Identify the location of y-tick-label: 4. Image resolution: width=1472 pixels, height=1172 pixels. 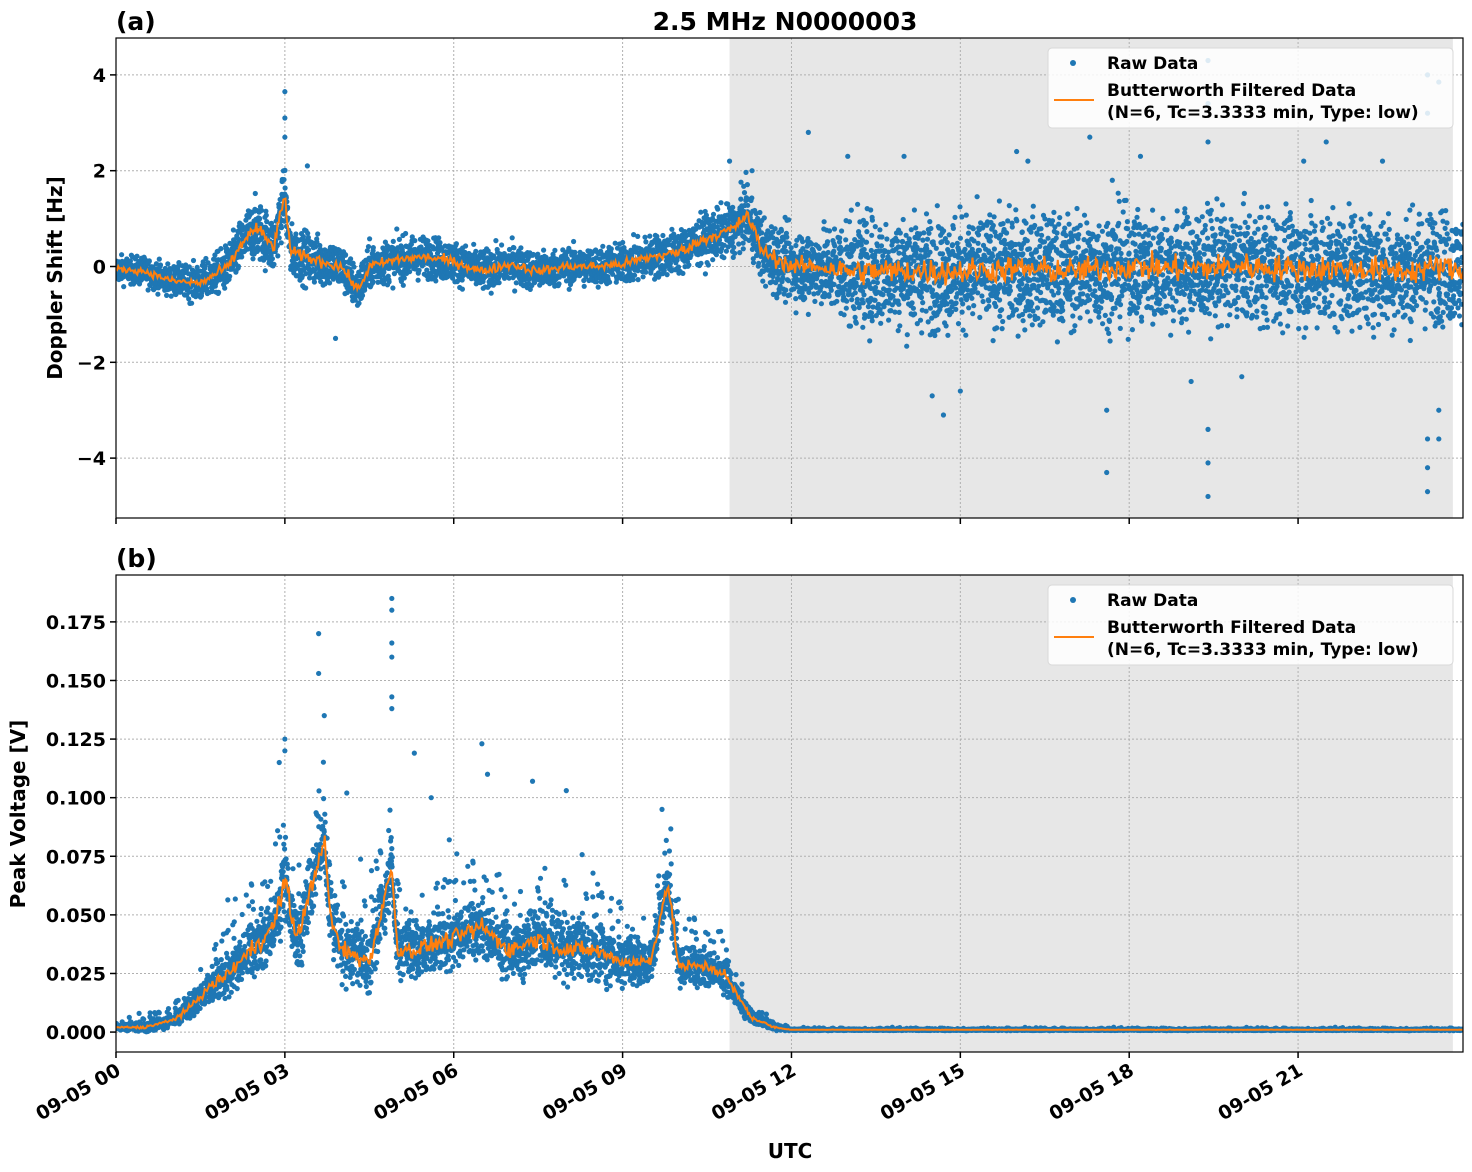
(99, 76).